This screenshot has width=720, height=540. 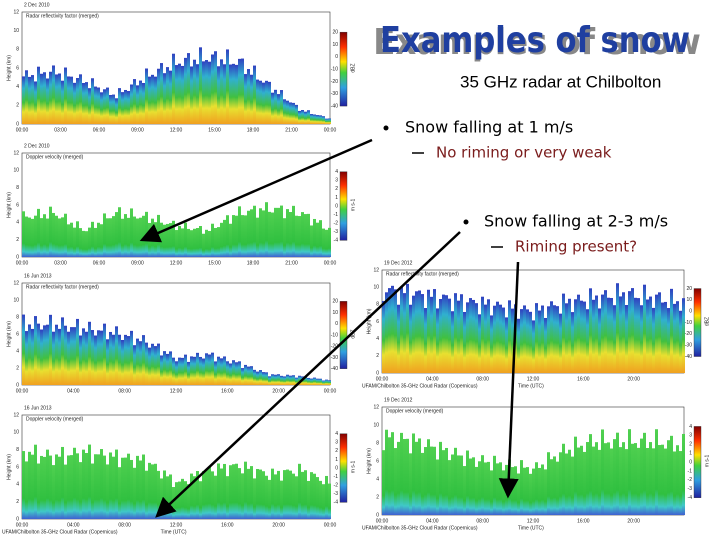 I want to click on height-tick-label: 4, so click(x=17, y=87).